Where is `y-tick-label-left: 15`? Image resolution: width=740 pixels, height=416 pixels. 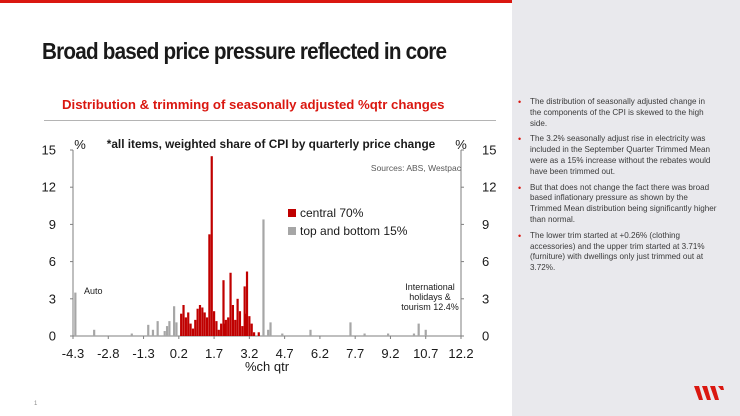 y-tick-label-left: 15 is located at coordinates (49, 150).